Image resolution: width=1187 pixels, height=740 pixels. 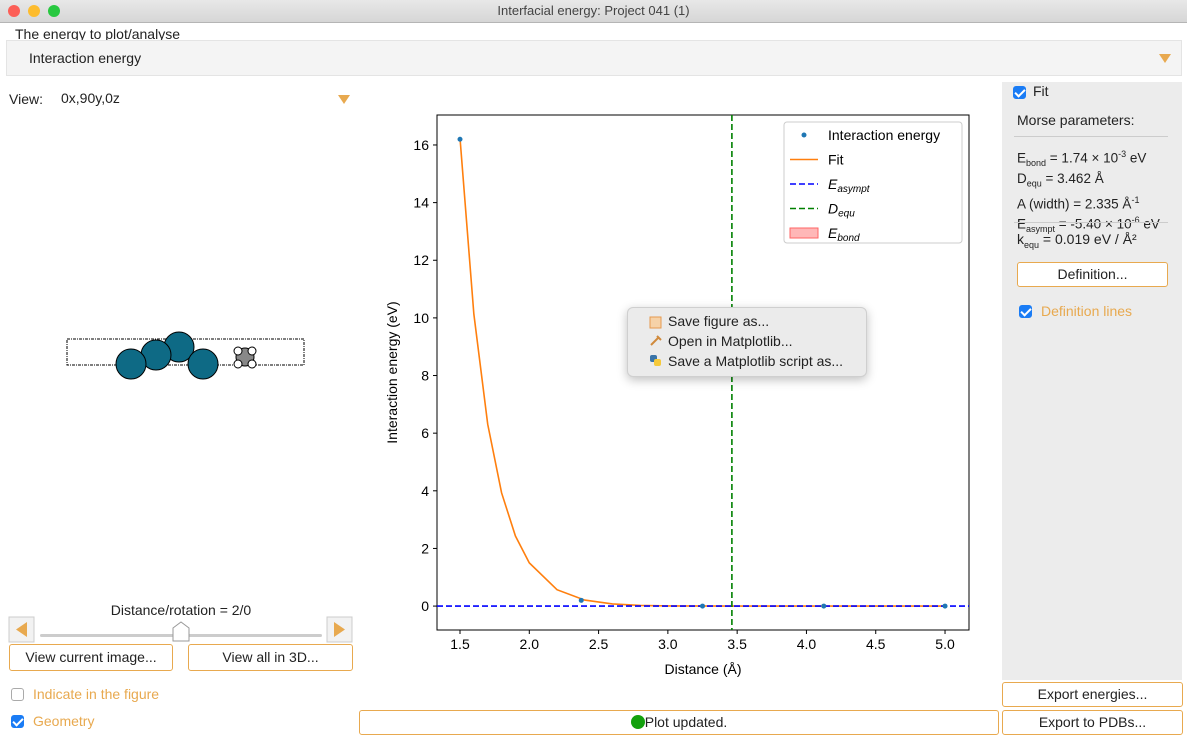 I want to click on slider-thumb, so click(x=181, y=631).